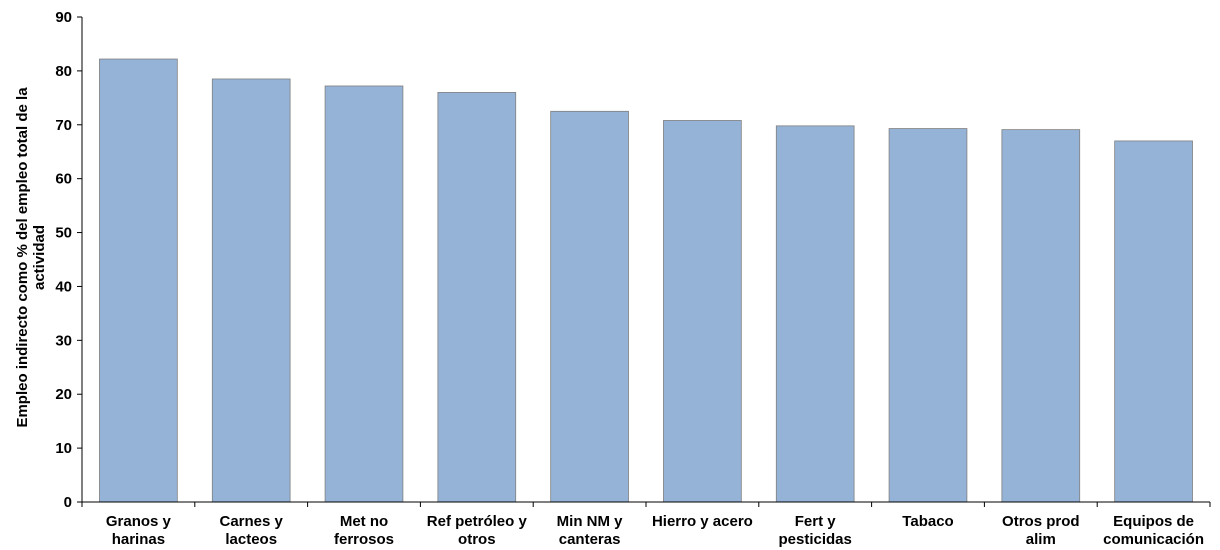 The width and height of the screenshot is (1220, 550). I want to click on y-tick-label-20: 20, so click(63, 394).